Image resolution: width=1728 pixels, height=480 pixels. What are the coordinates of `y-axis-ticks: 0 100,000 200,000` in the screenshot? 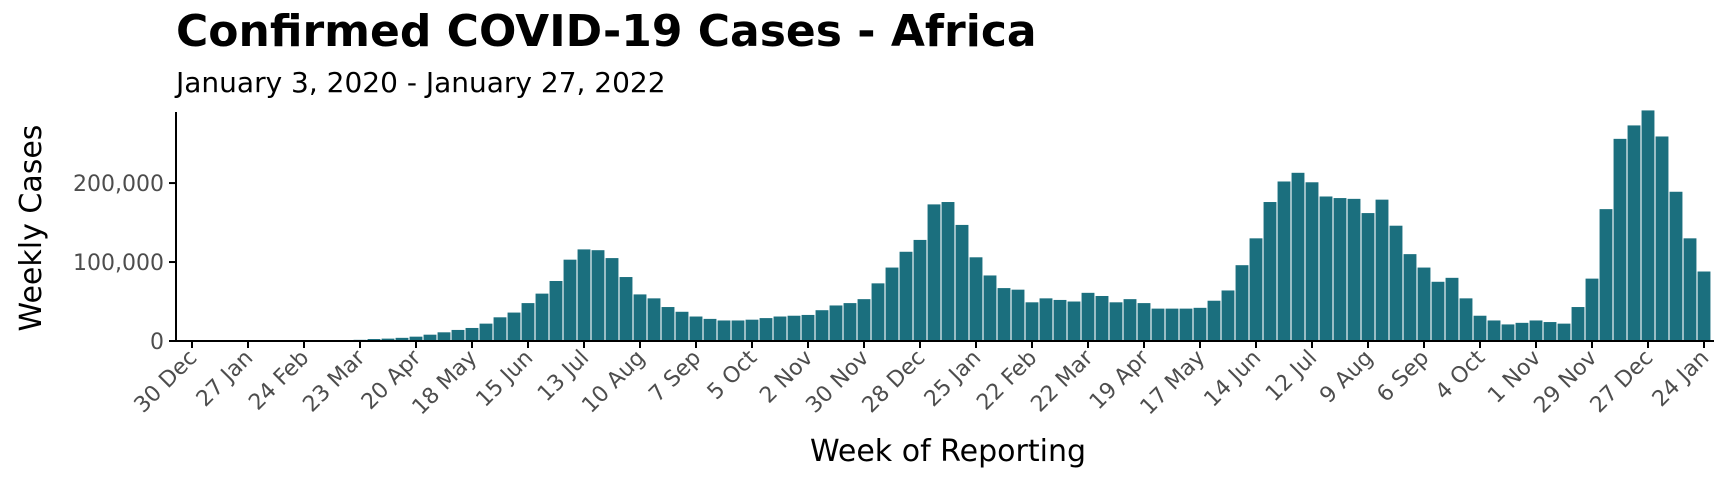 It's located at (124, 263).